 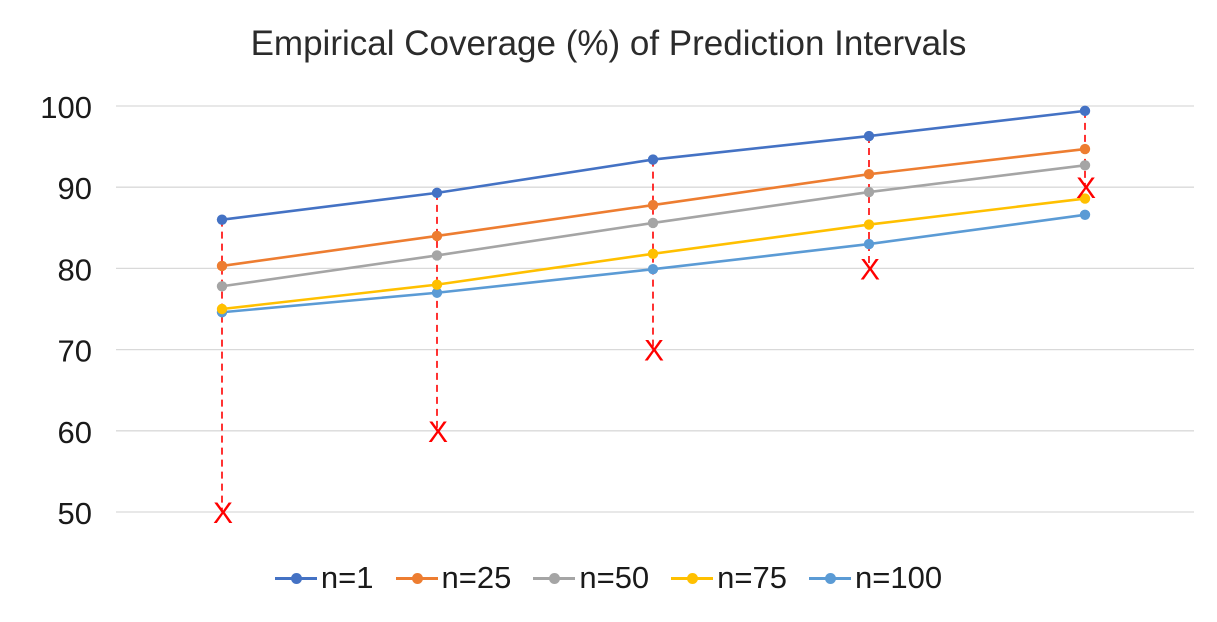 What do you see at coordinates (752, 577) in the screenshot?
I see `legend-label: n=75` at bounding box center [752, 577].